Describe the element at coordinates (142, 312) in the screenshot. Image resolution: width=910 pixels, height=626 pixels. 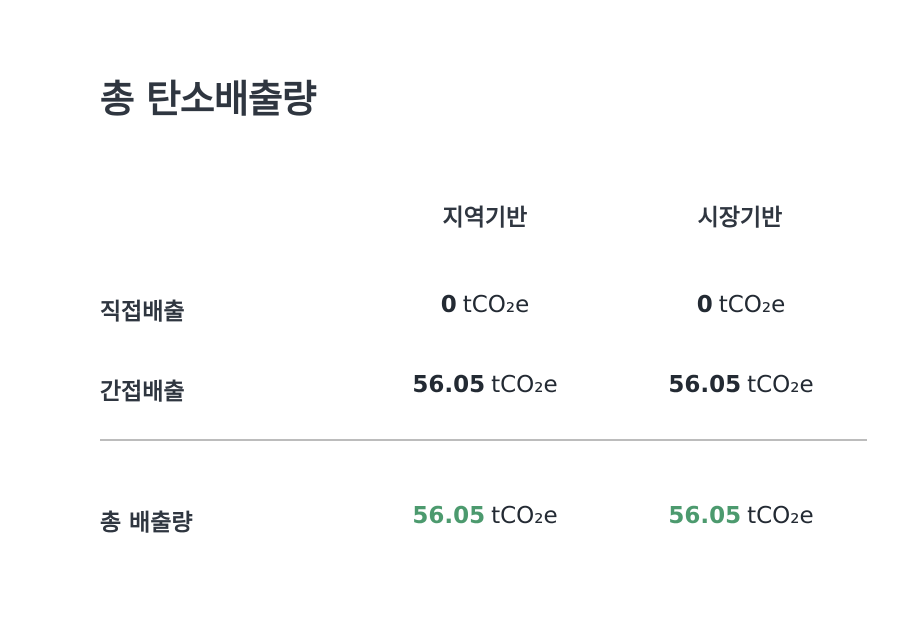
I see `row-label-direct-emissions: 직접배출` at that location.